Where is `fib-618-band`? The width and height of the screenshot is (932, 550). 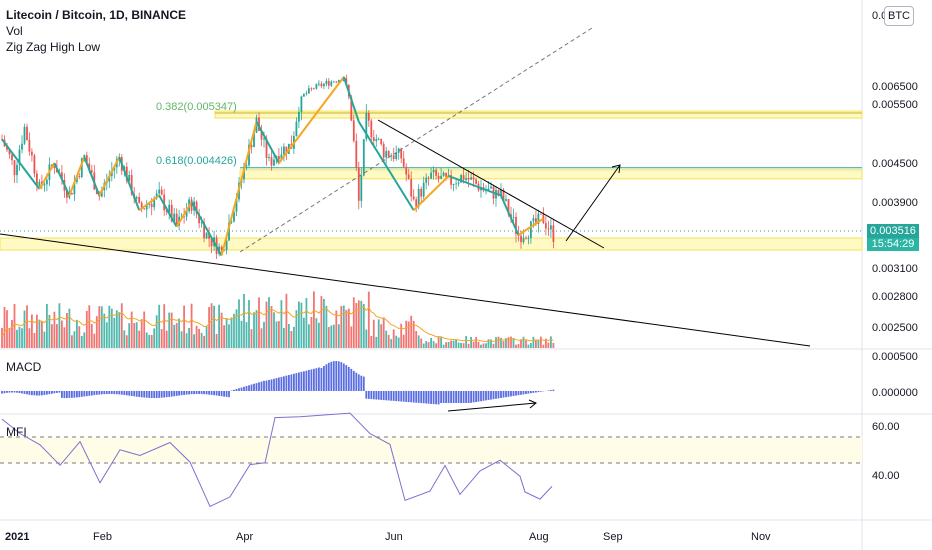 fib-618-band is located at coordinates (551, 174).